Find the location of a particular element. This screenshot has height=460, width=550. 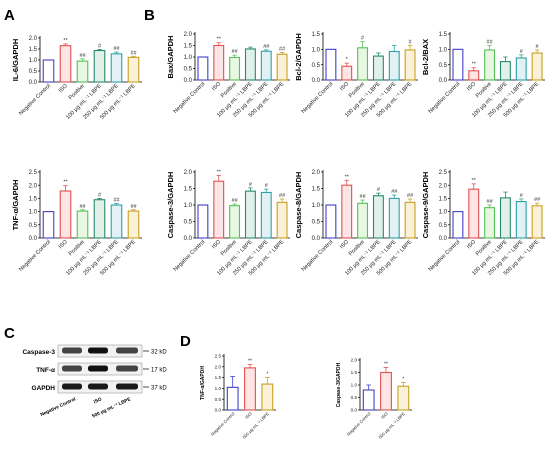

y-axis-label: TNF-α/GAPDH is located at coordinates (15, 205).